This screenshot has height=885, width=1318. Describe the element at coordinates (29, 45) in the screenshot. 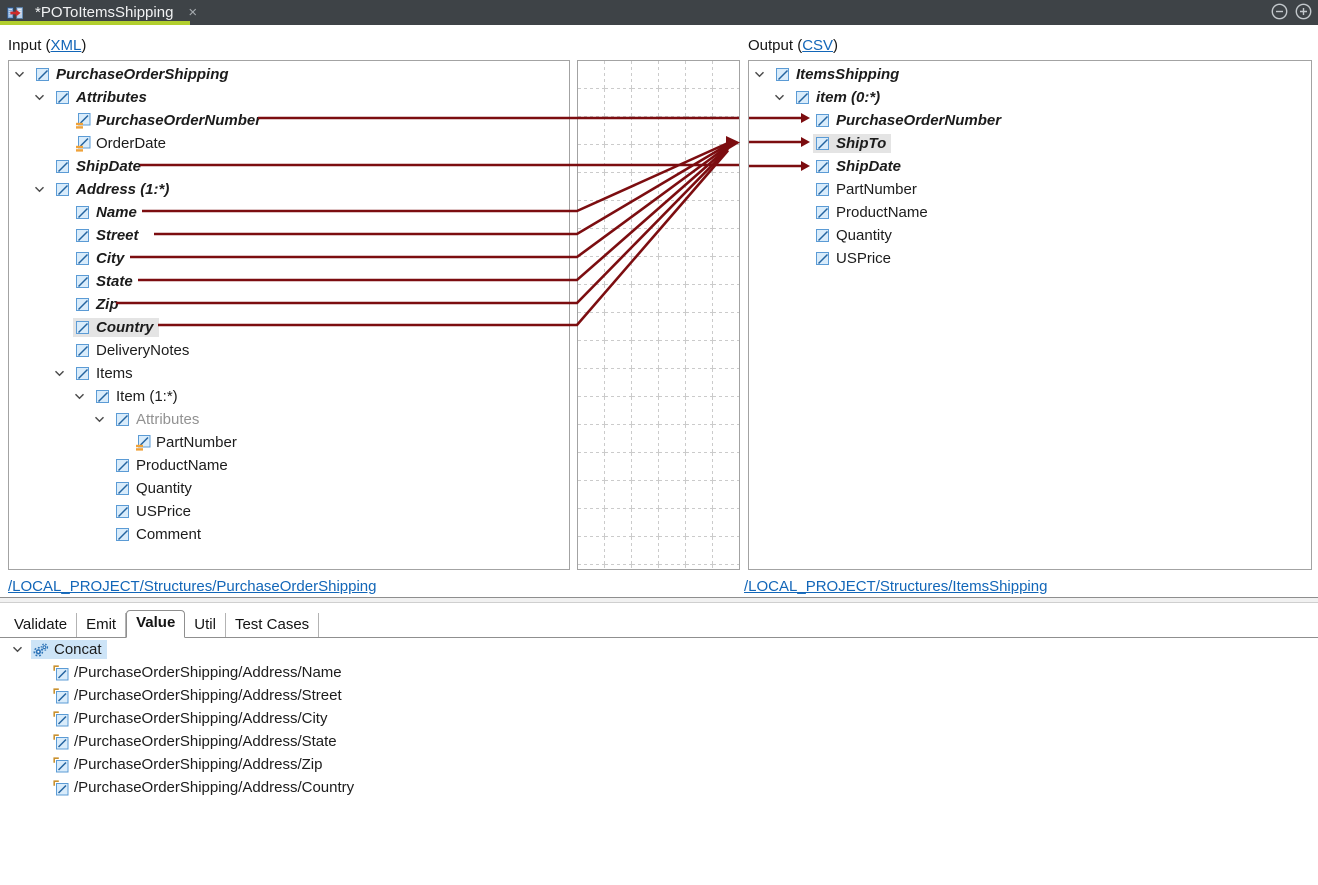

I see `input-label: Input (` at that location.